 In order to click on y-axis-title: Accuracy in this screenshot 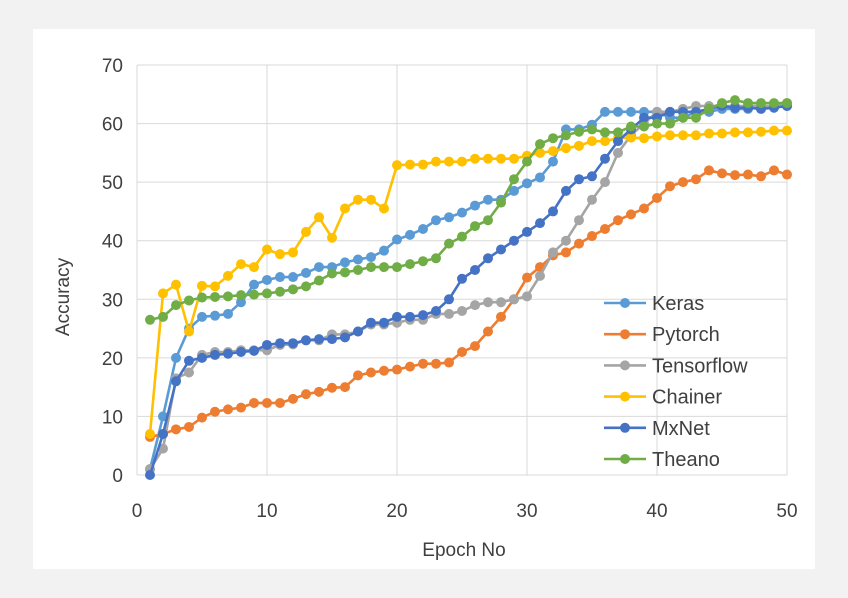, I will do `click(63, 296)`.